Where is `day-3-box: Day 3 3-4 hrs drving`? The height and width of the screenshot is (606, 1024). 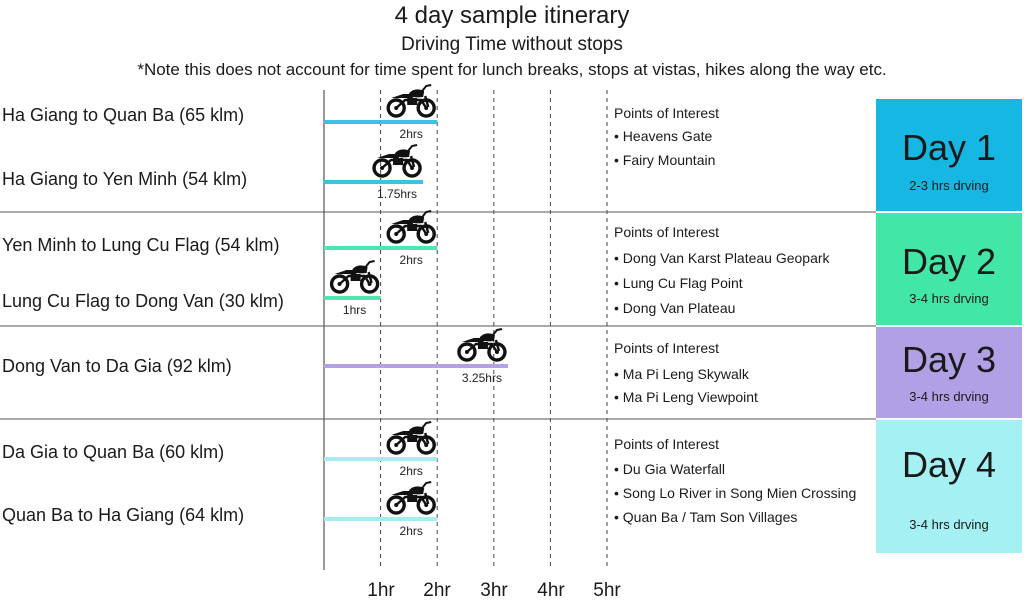
day-3-box: Day 3 3-4 hrs drving is located at coordinates (949, 372).